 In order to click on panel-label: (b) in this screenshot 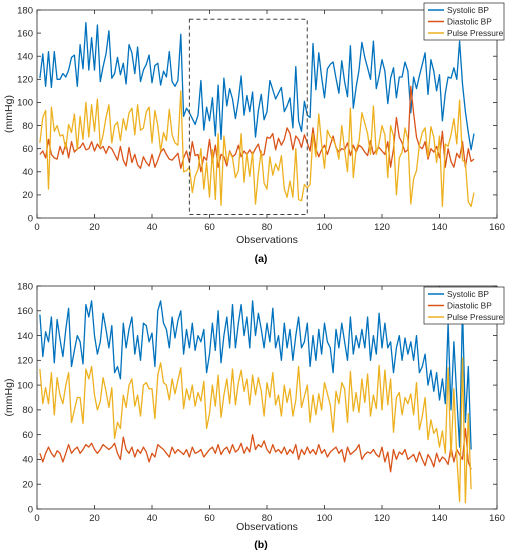, I will do `click(260, 544)`.